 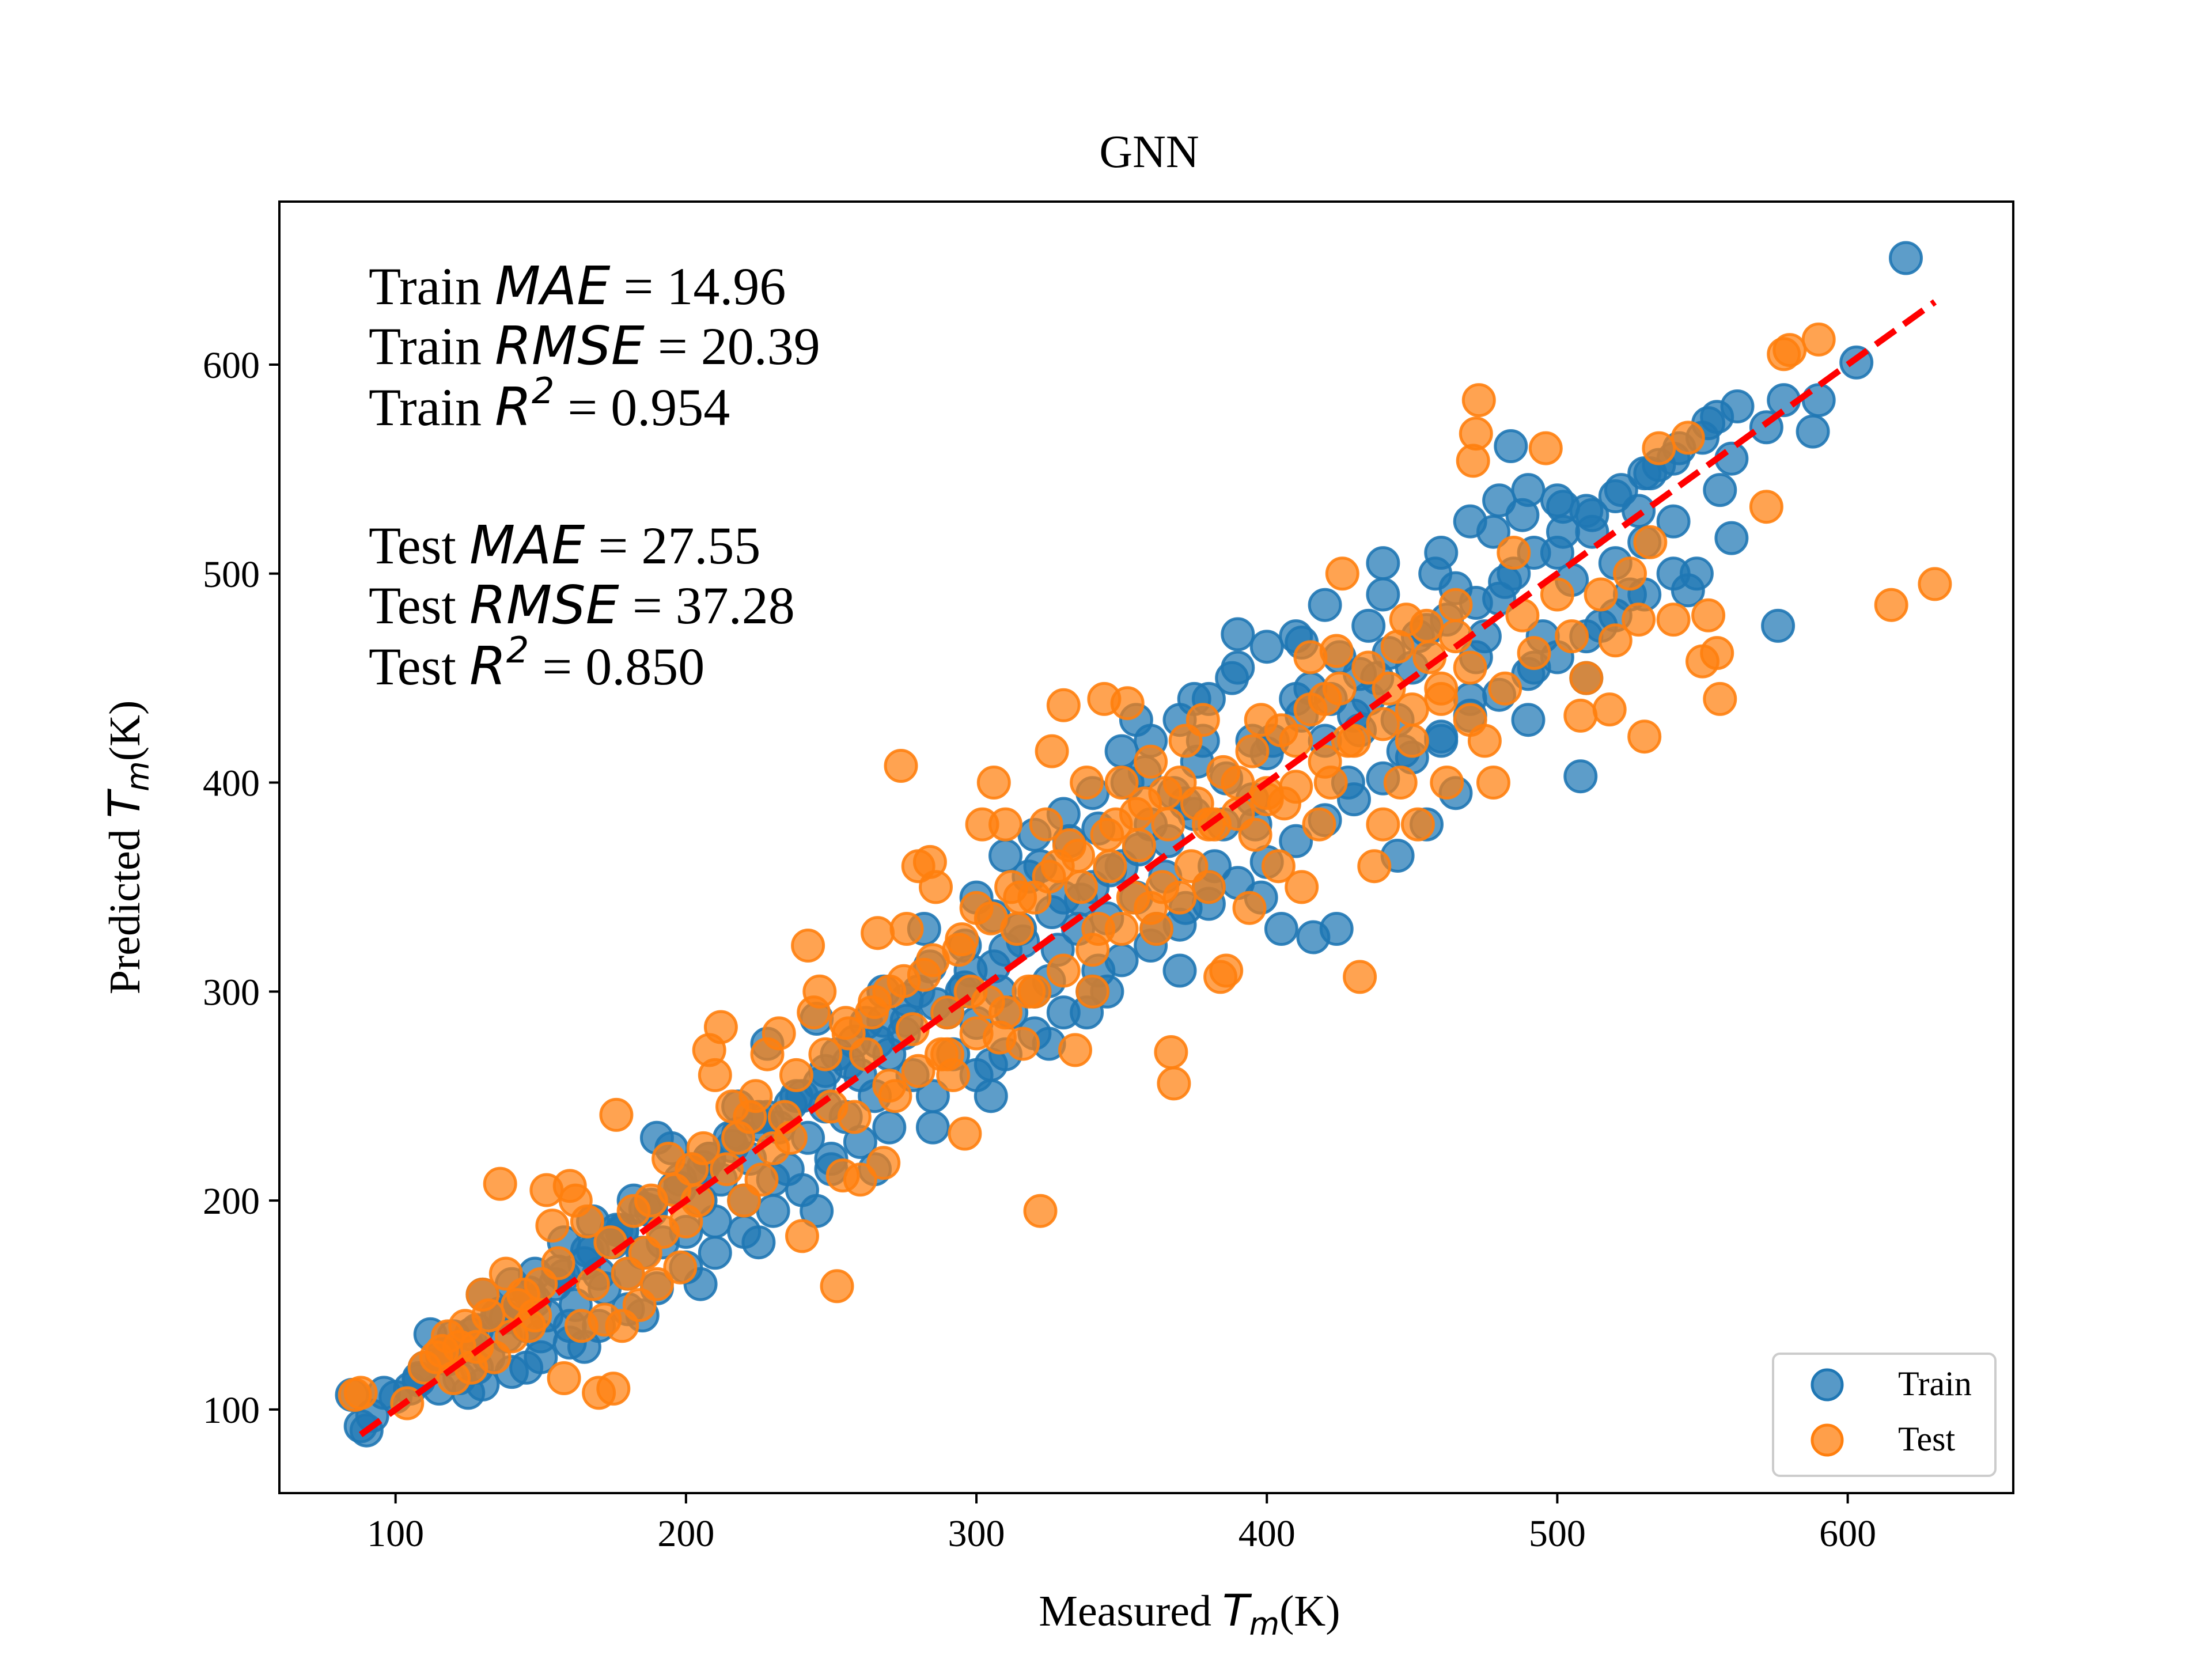 I want to click on x-tick-label-300: 300, so click(x=976, y=1534).